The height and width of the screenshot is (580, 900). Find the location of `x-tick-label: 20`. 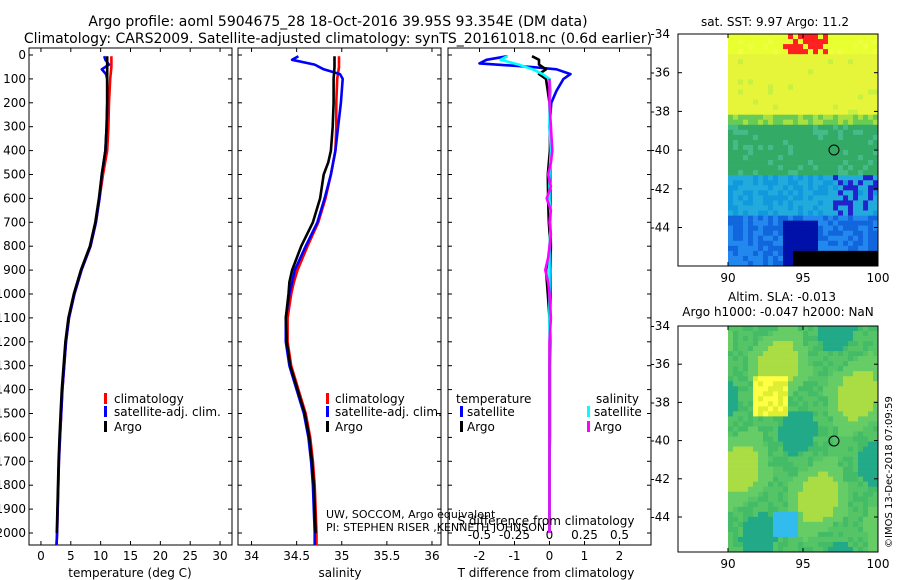

x-tick-label: 20 is located at coordinates (160, 556).